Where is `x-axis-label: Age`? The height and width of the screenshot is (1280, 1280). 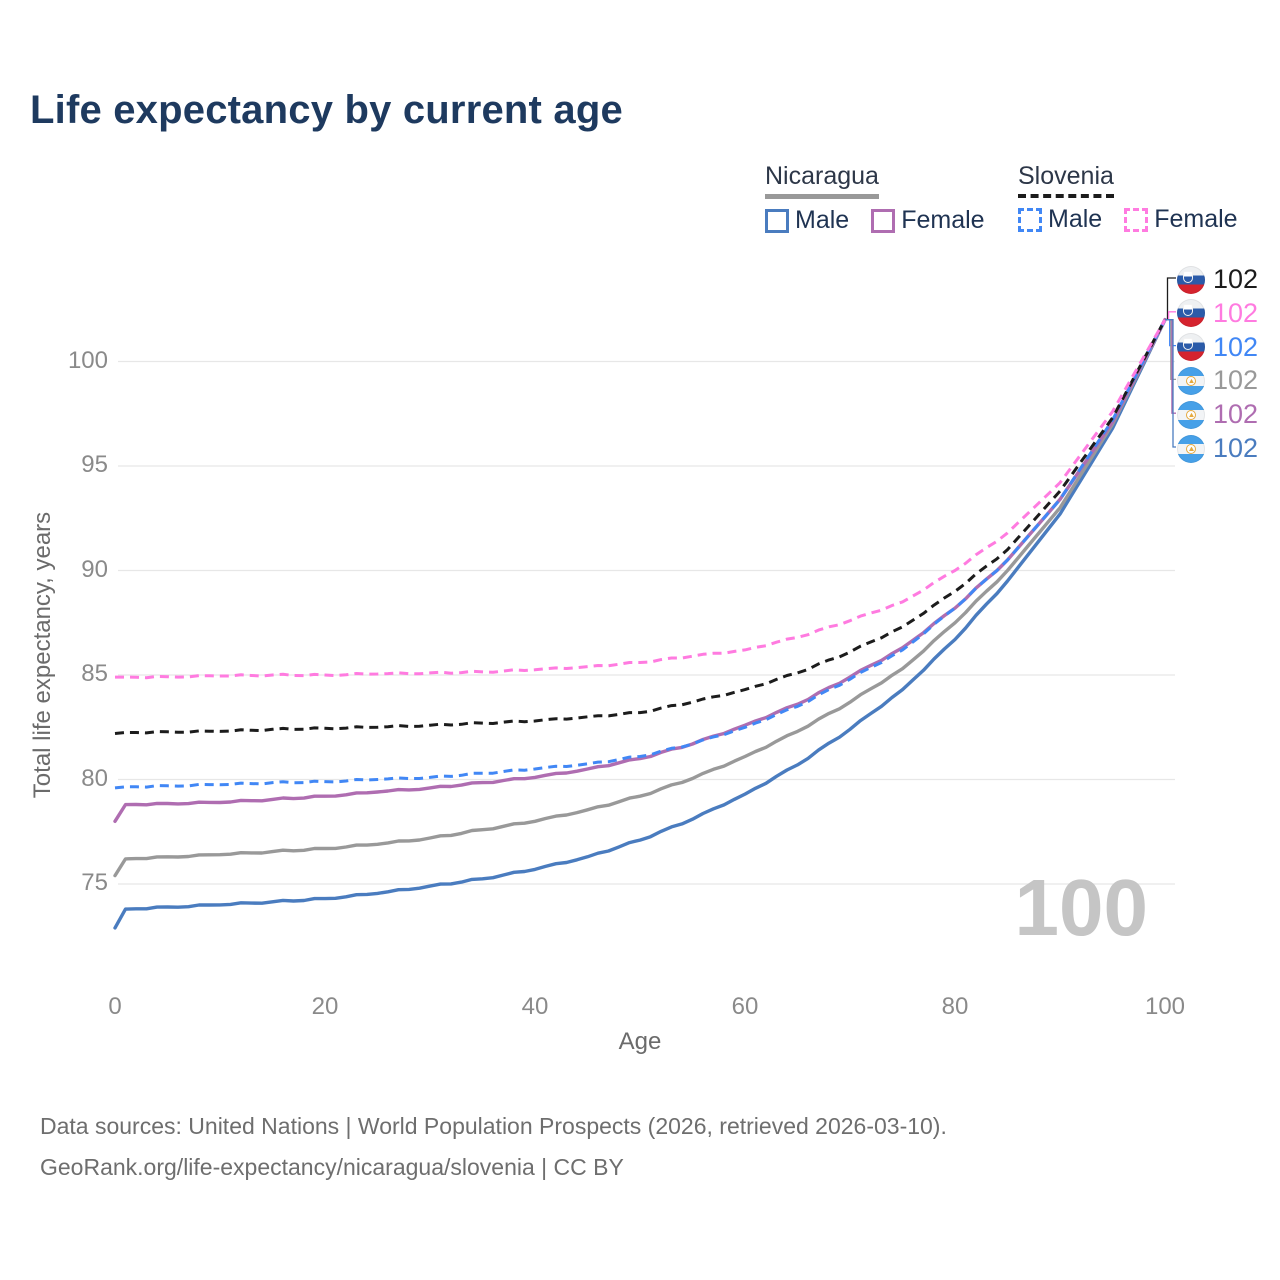
x-axis-label: Age is located at coordinates (640, 1041).